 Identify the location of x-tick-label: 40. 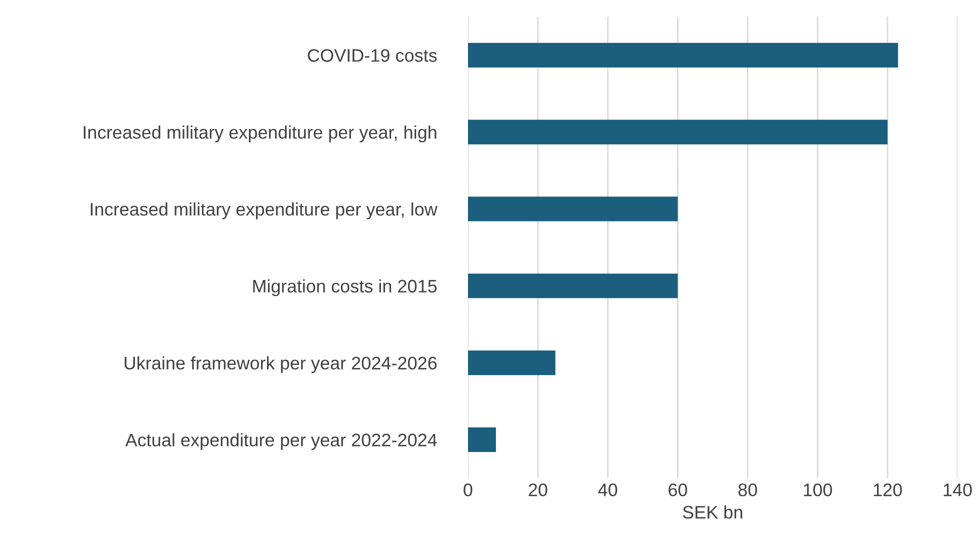
(608, 490).